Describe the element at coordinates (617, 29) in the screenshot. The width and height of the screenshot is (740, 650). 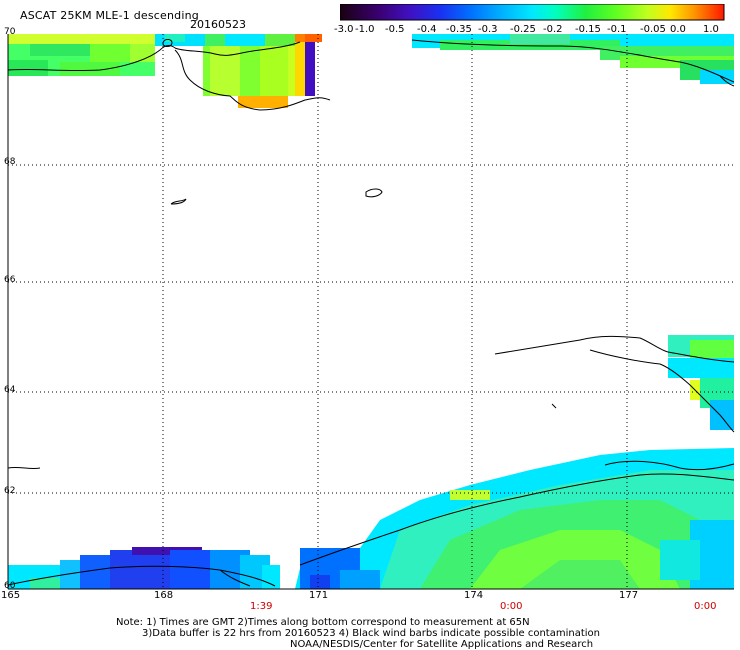
I see `colorbar-tick-label: -0.1` at that location.